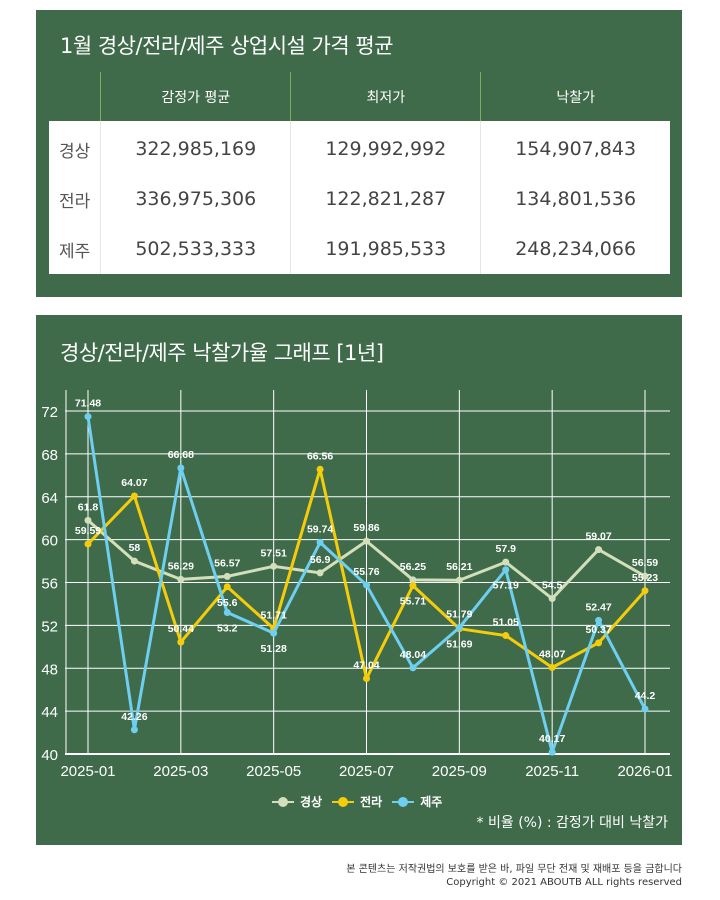  What do you see at coordinates (181, 566) in the screenshot?
I see `data-label: 56.29` at bounding box center [181, 566].